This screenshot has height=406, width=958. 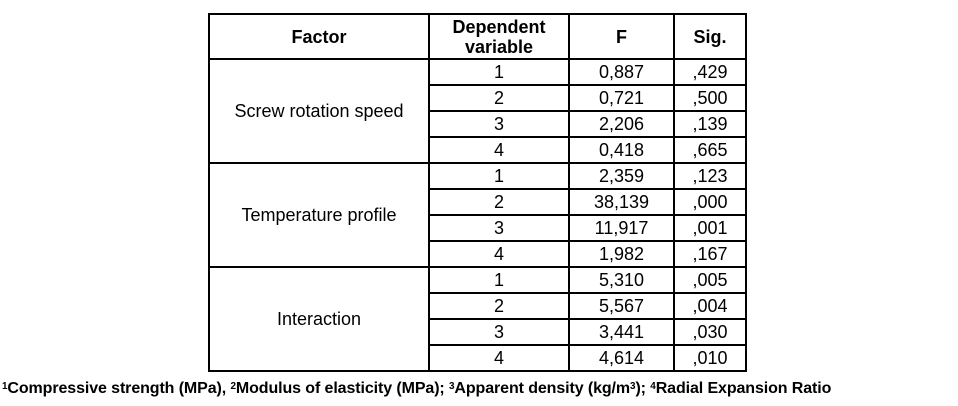 I want to click on table-row: 3 3,441 ,030, so click(x=478, y=332).